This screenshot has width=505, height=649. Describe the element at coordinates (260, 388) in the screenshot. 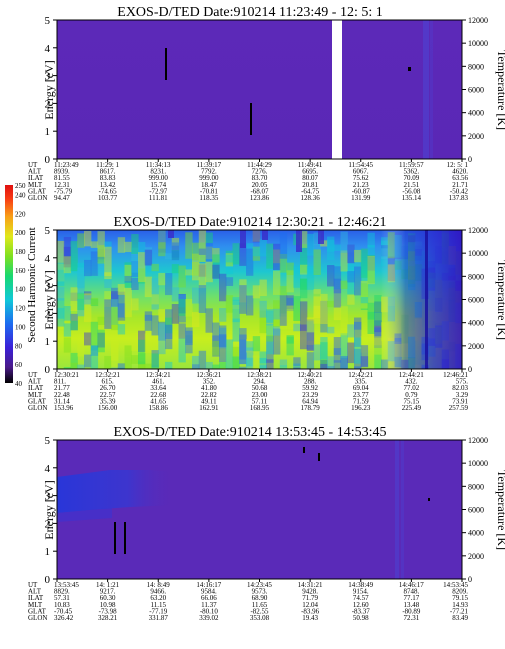

I see `panel-2-eph-value: 50.68` at that location.